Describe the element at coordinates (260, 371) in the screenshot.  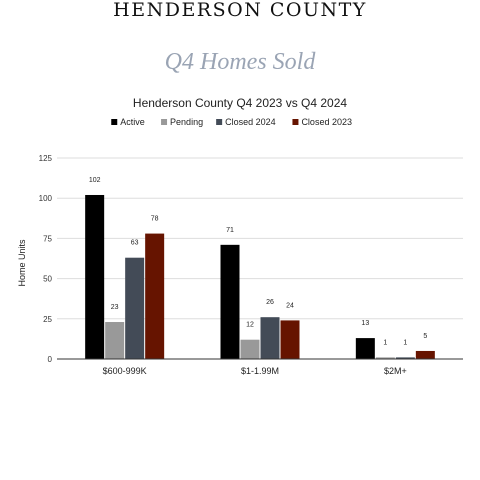
I see `x-tick-label: $1-1.99M` at that location.